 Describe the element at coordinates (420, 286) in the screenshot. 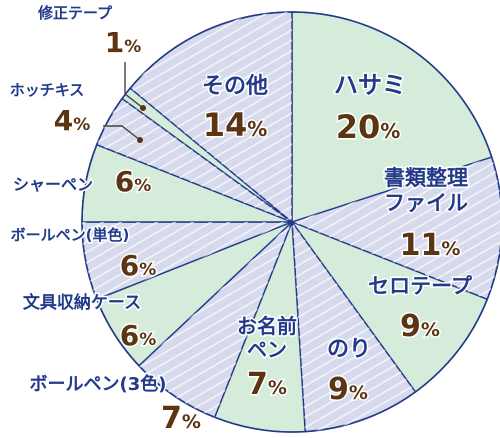

I see `slice-label-3: セロテープ` at that location.